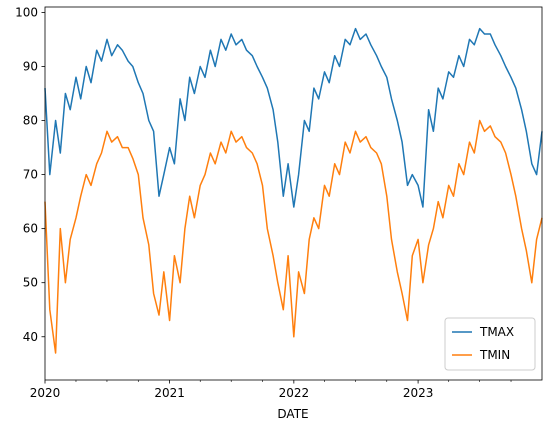 The width and height of the screenshot is (552, 432). Describe the element at coordinates (292, 414) in the screenshot. I see `x-axis-title: DATE` at that location.